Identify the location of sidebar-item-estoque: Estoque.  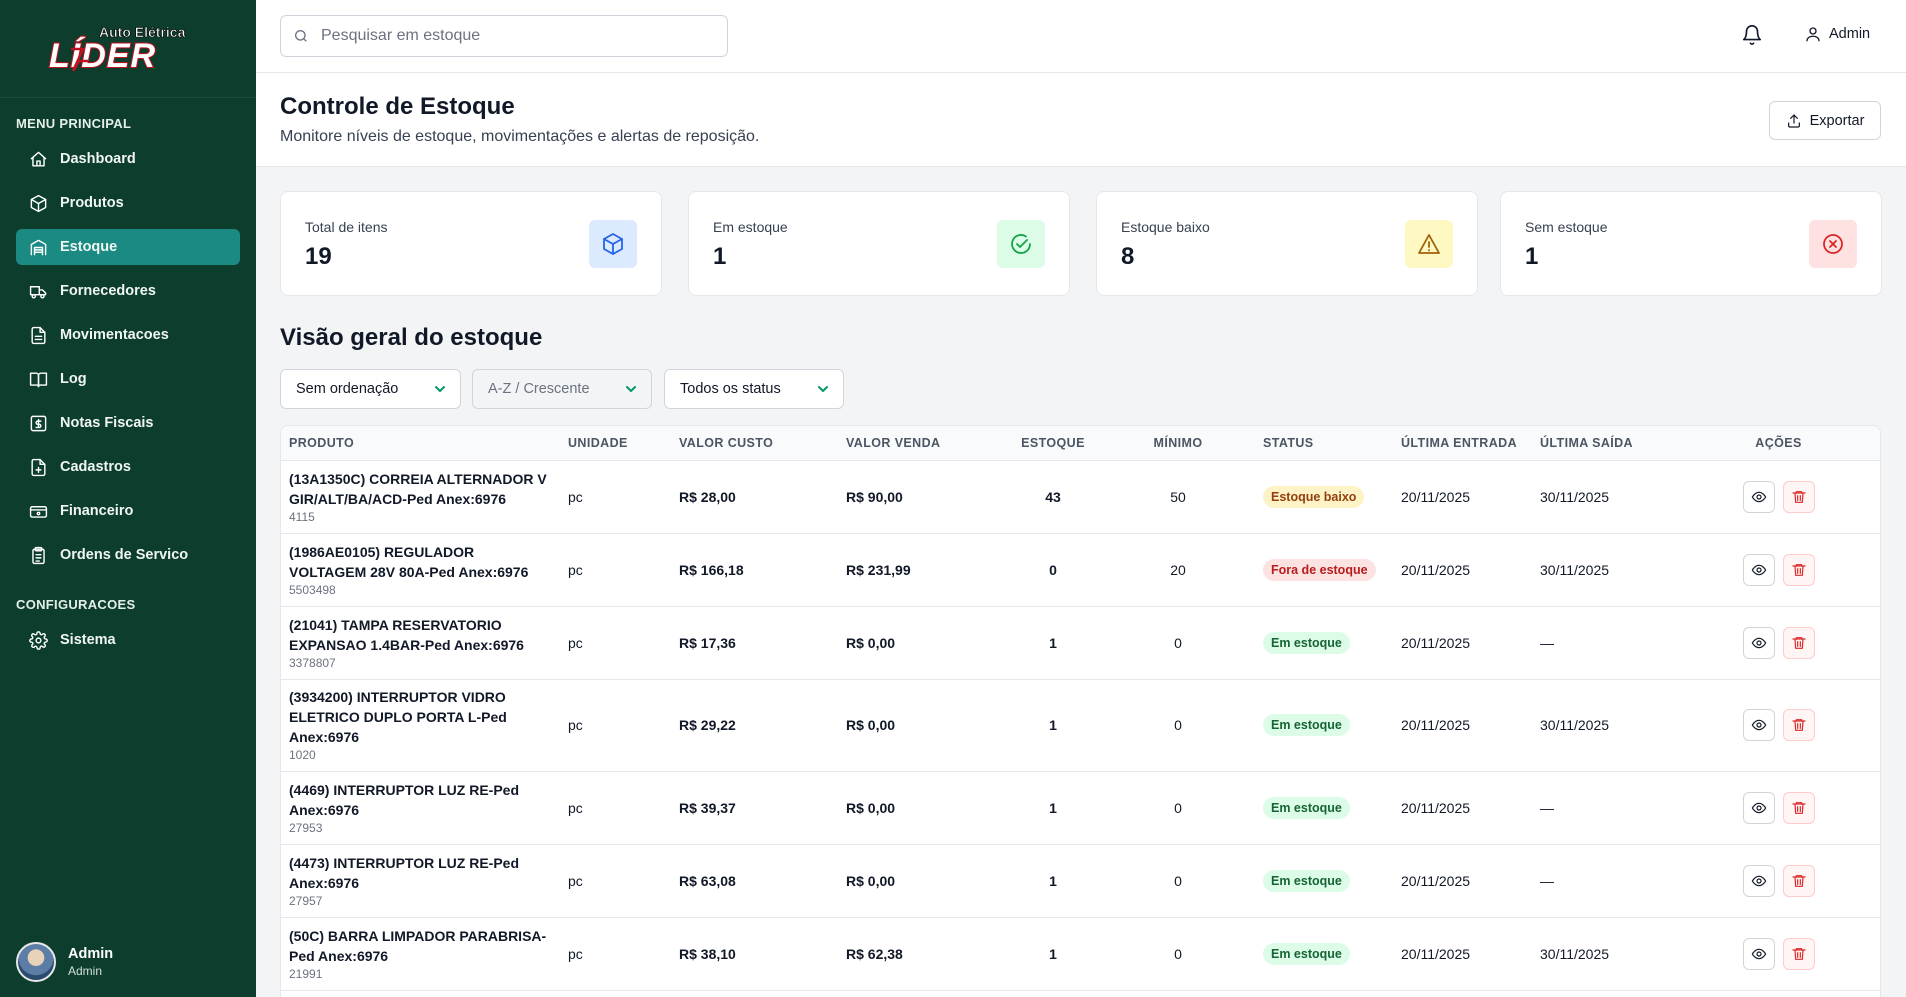
(128, 247).